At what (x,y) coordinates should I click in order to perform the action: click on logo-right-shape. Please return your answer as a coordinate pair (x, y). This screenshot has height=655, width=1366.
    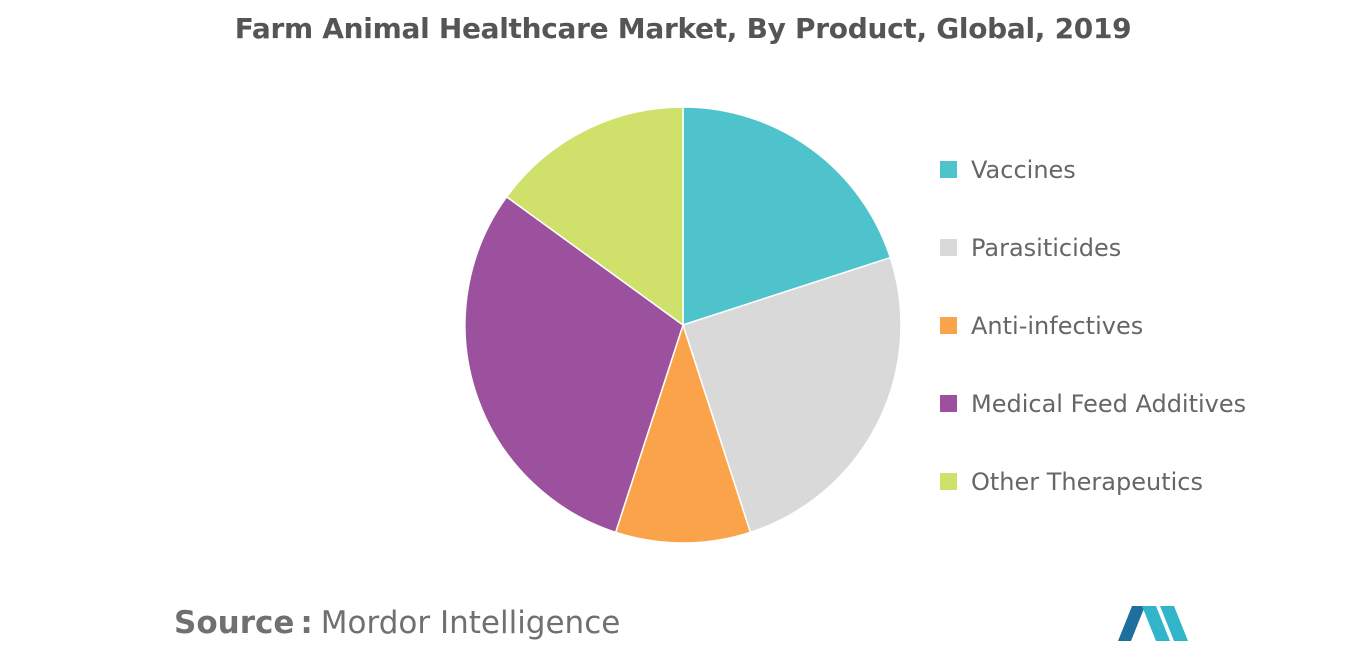
    Looking at the image, I should click on (1174, 623).